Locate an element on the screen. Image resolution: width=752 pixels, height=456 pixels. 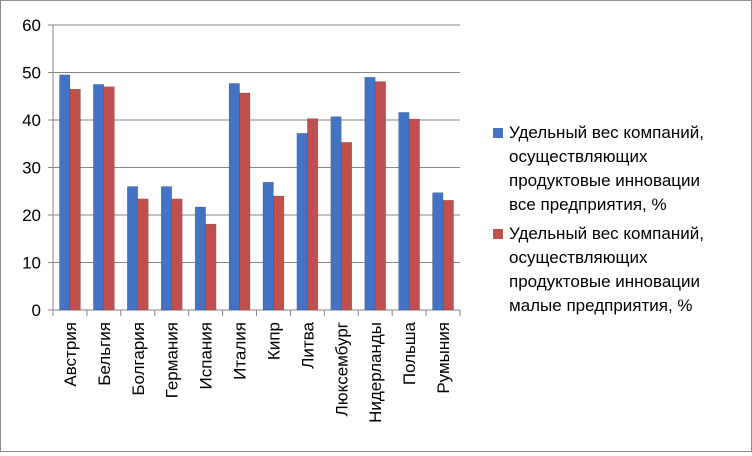
x-tick-label: Бельгия is located at coordinates (104, 354).